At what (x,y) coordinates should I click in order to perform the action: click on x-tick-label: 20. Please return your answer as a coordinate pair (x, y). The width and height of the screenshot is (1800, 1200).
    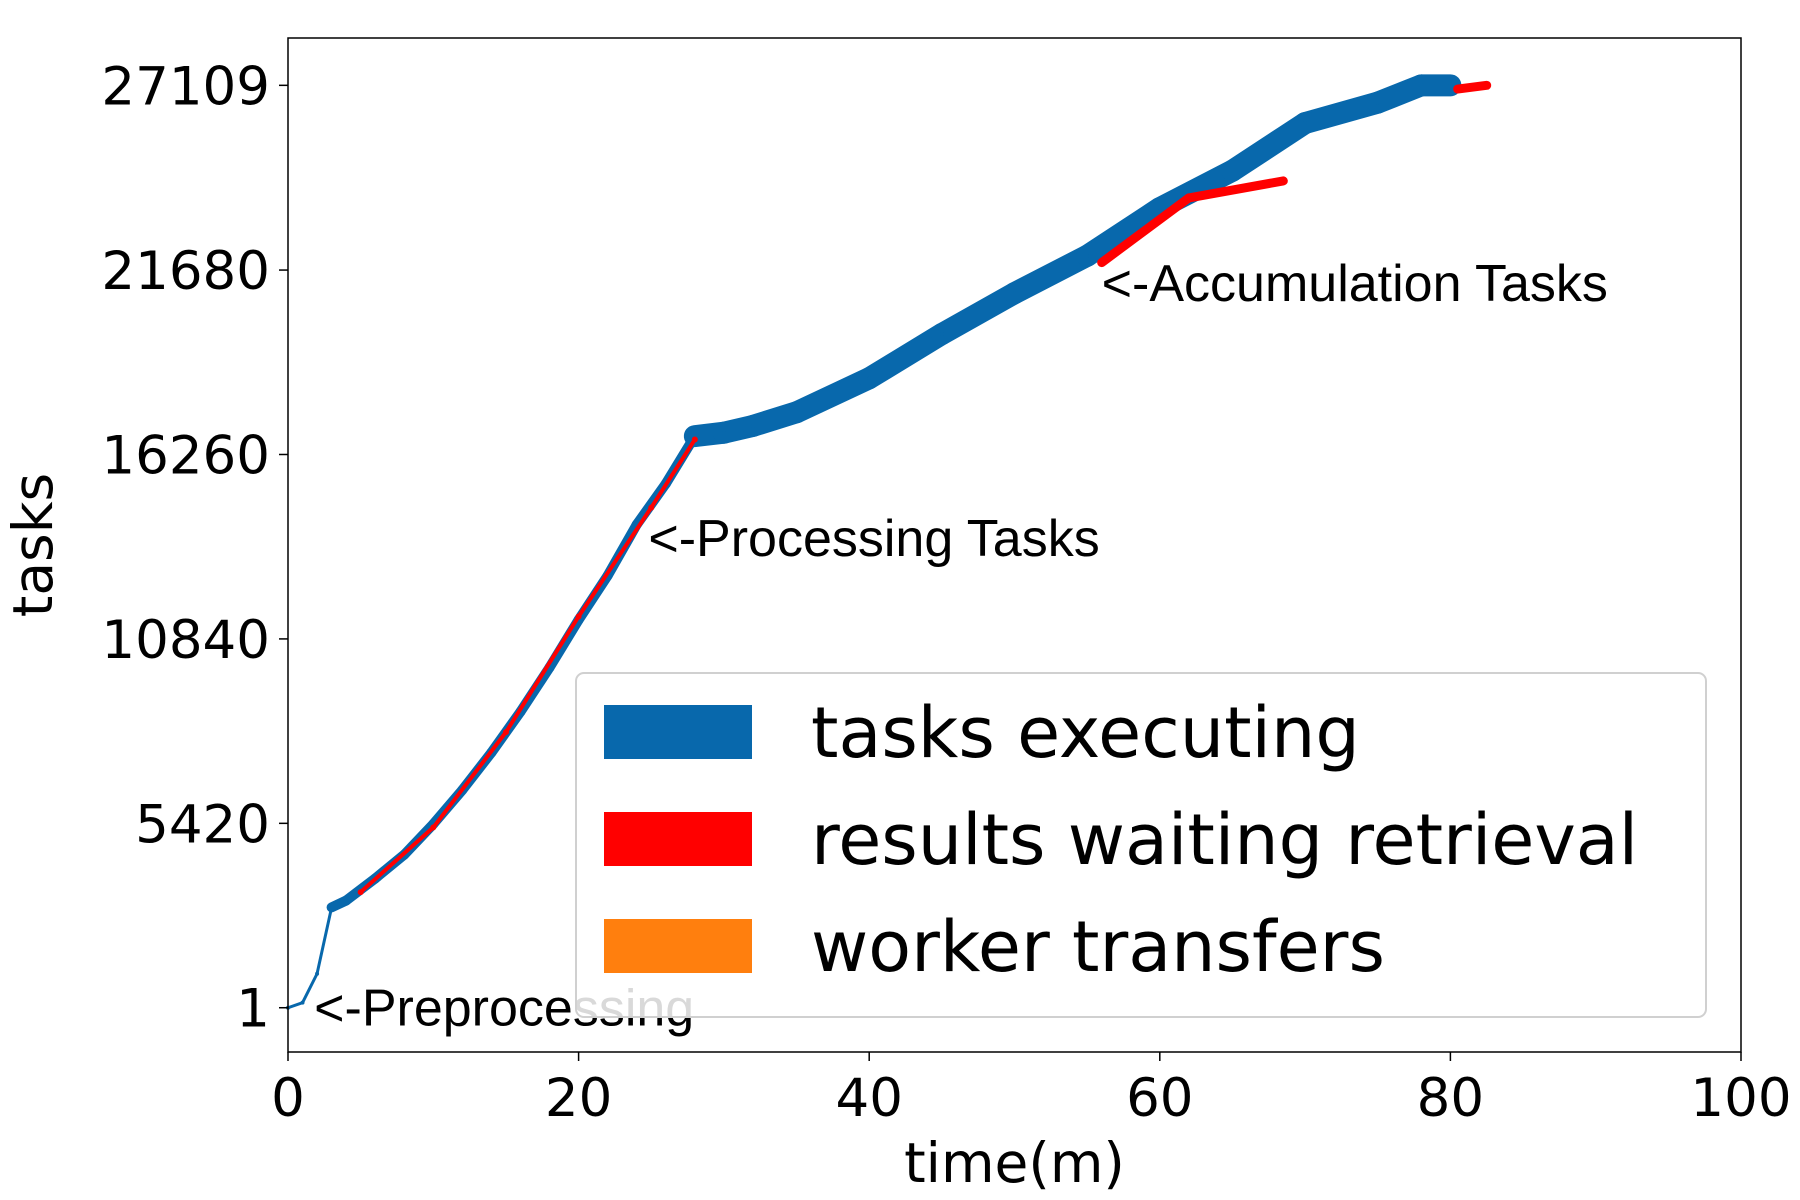
    Looking at the image, I should click on (578, 1098).